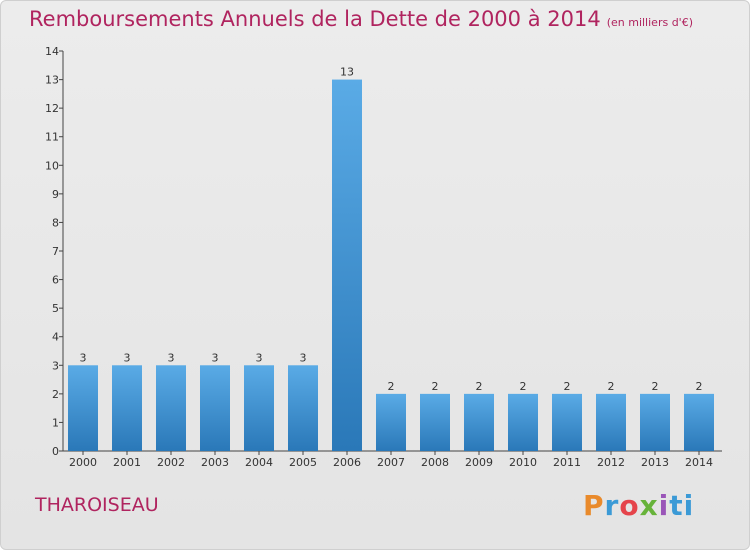 The height and width of the screenshot is (550, 750). I want to click on y-tick-label: 12, so click(52, 108).